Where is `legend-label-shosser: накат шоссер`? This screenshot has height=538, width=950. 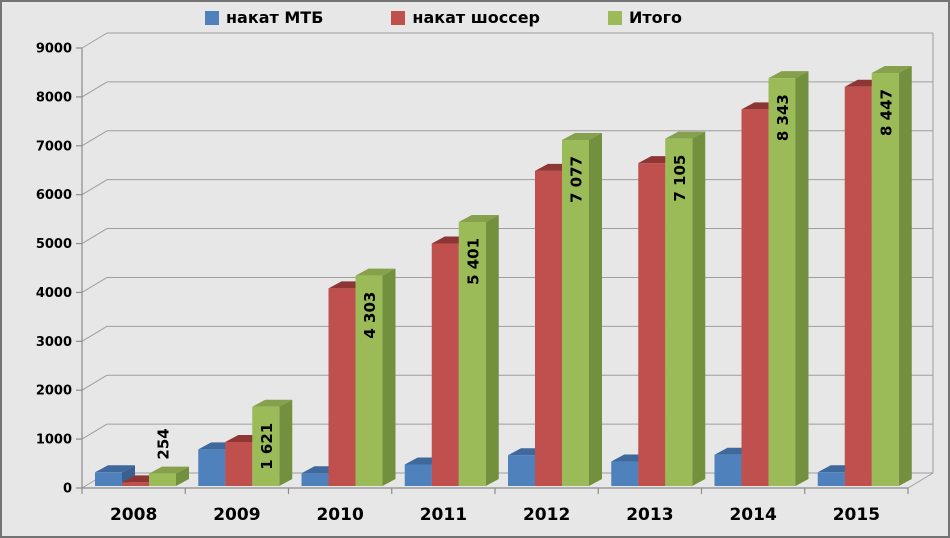 legend-label-shosser: накат шоссер is located at coordinates (476, 17).